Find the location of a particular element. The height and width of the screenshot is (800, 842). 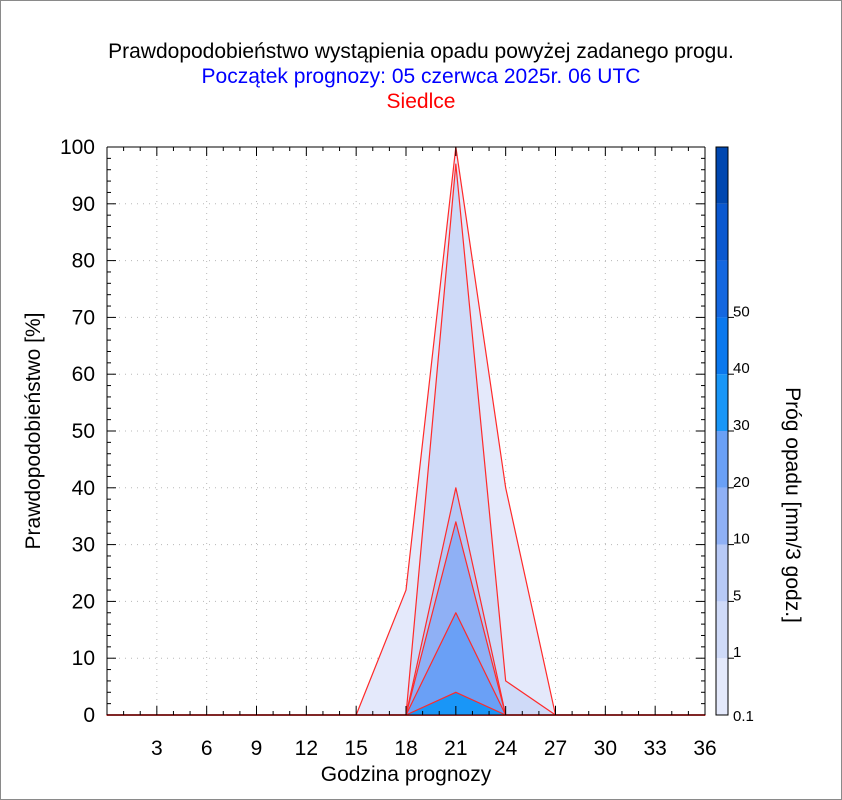

colorbar-tick-label: 10 is located at coordinates (741, 539).